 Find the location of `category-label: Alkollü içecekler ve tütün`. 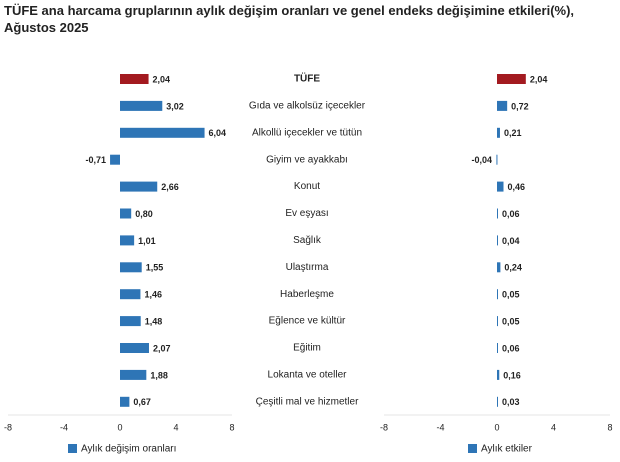

category-label: Alkollü içecekler ve tütün is located at coordinates (307, 132).